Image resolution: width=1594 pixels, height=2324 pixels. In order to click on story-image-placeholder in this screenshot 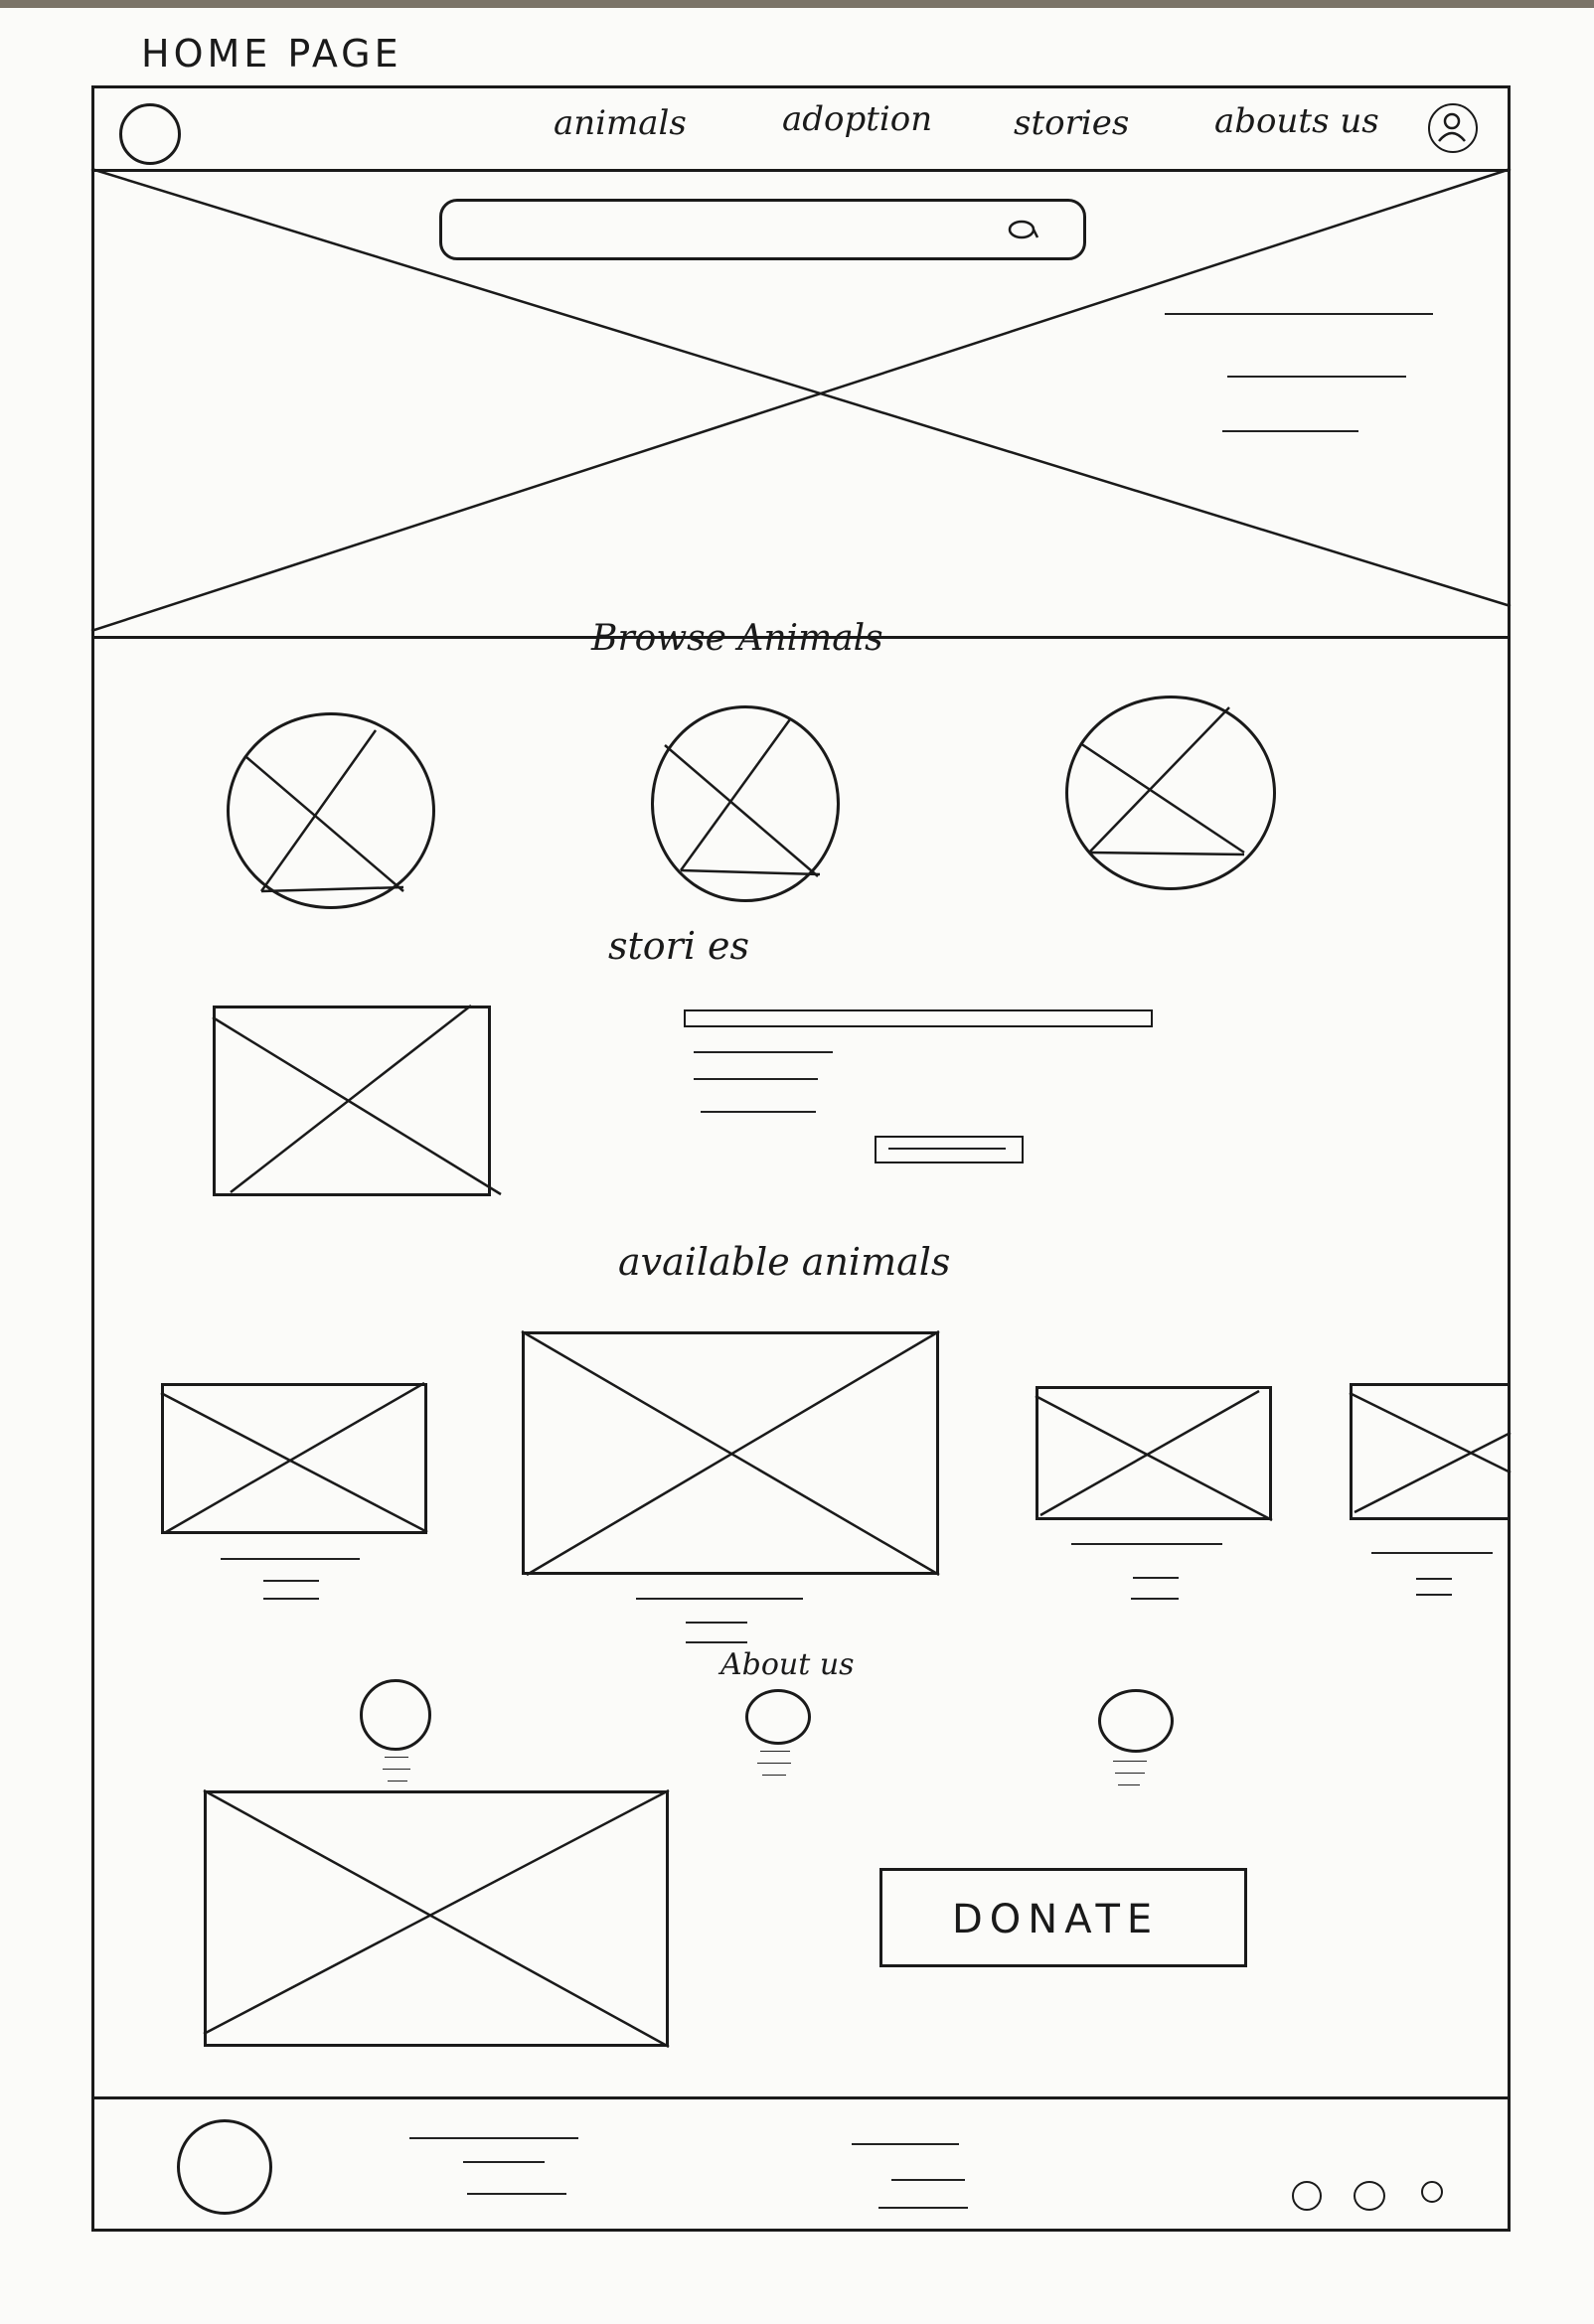, I will do `click(357, 1100)`.